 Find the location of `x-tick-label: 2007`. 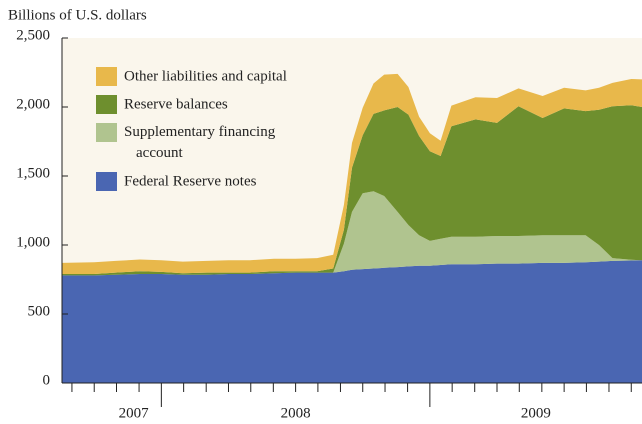

x-tick-label: 2007 is located at coordinates (134, 413).